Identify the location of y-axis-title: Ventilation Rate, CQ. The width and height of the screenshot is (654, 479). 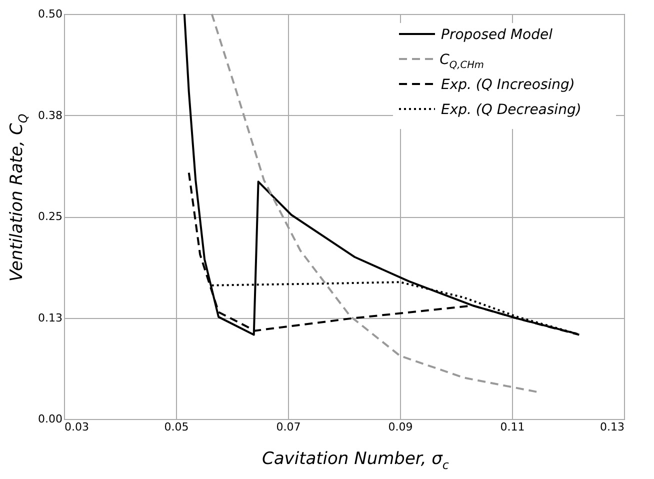
(18, 198).